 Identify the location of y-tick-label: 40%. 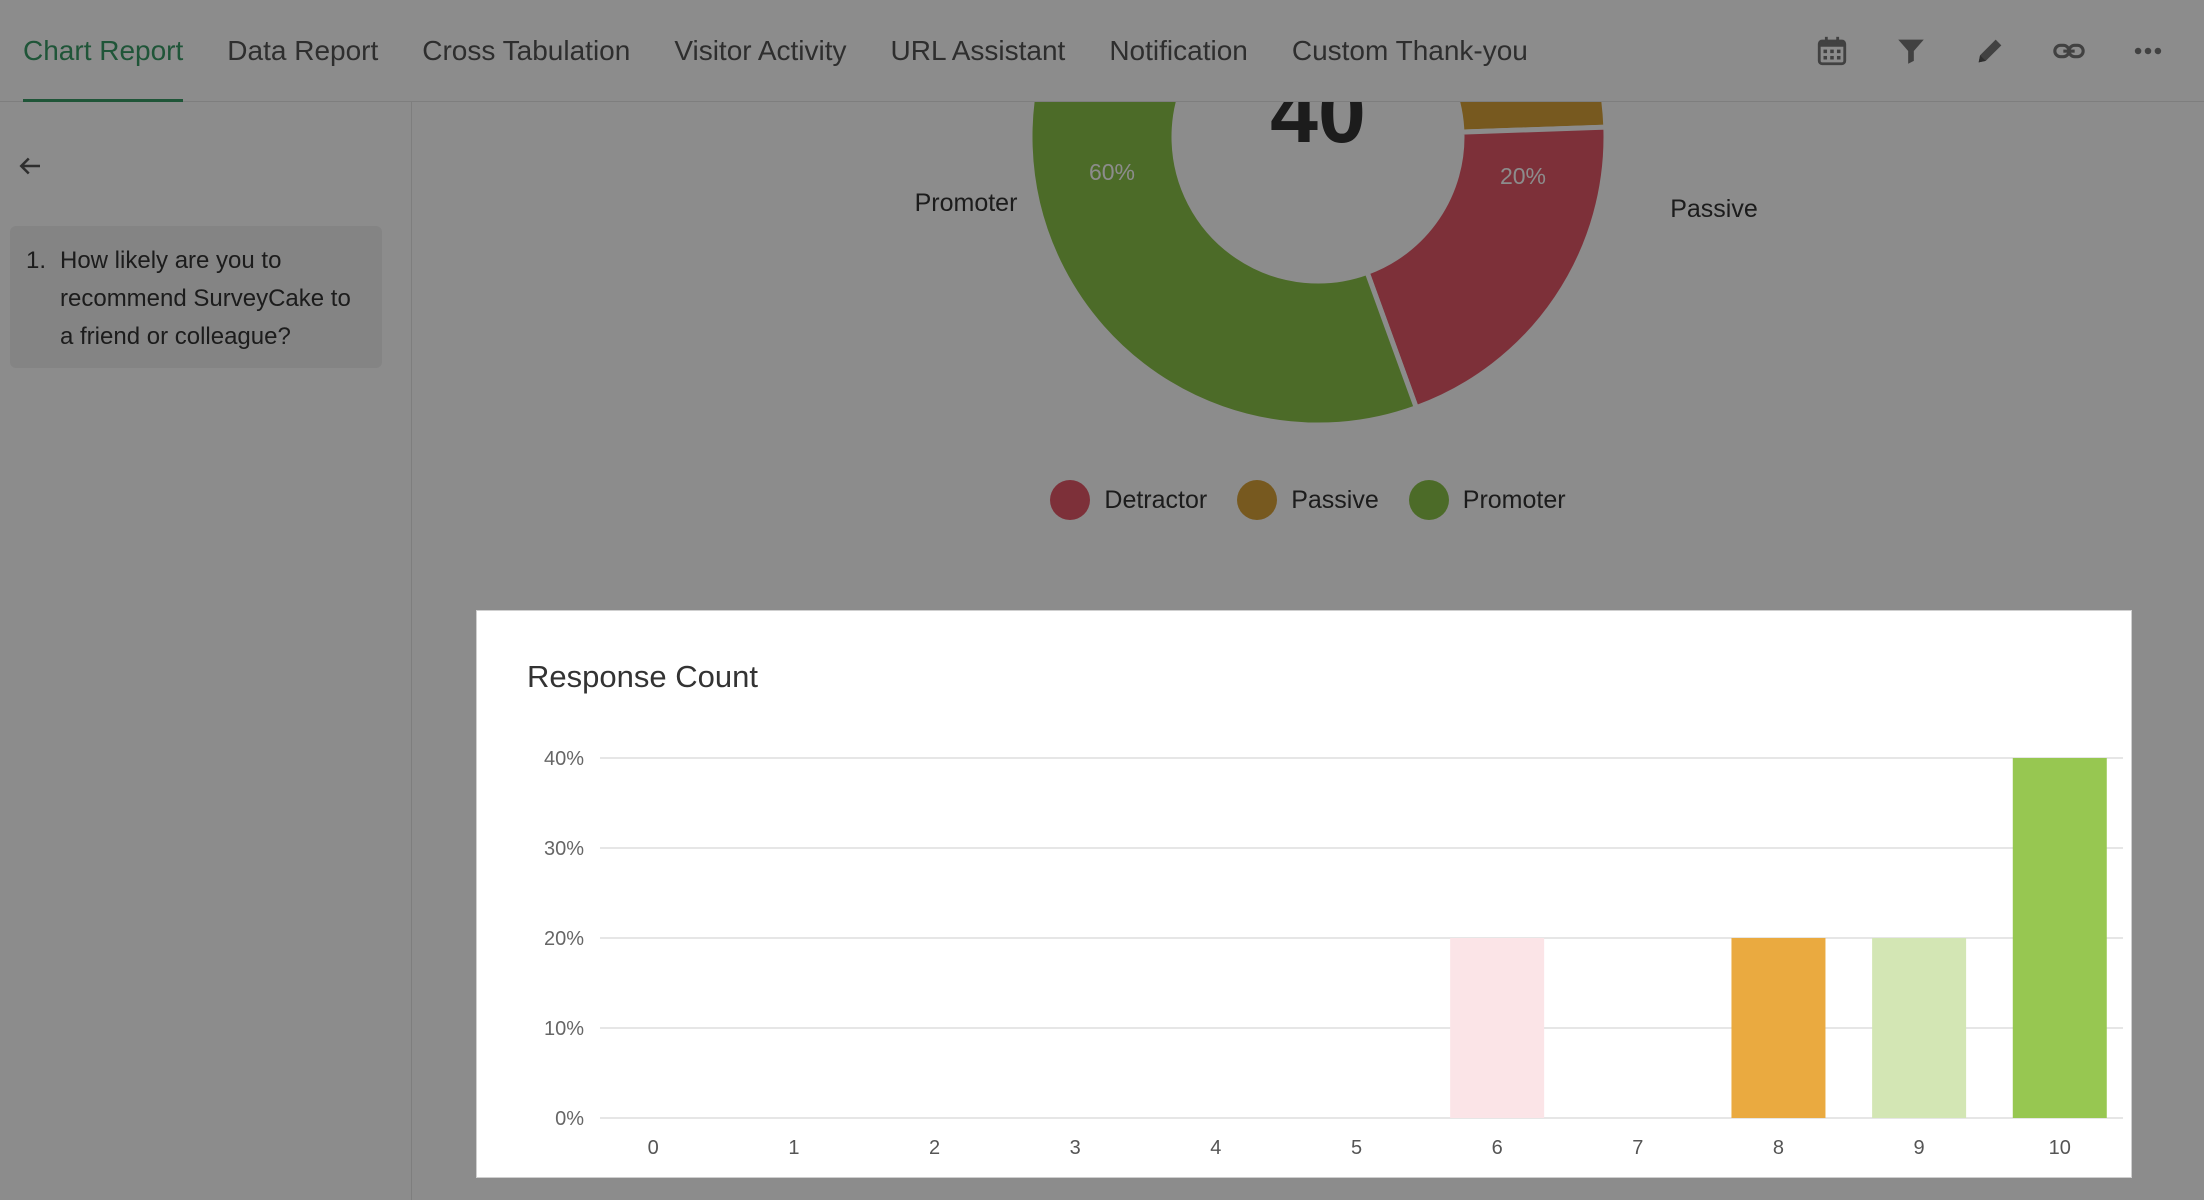
(564, 759).